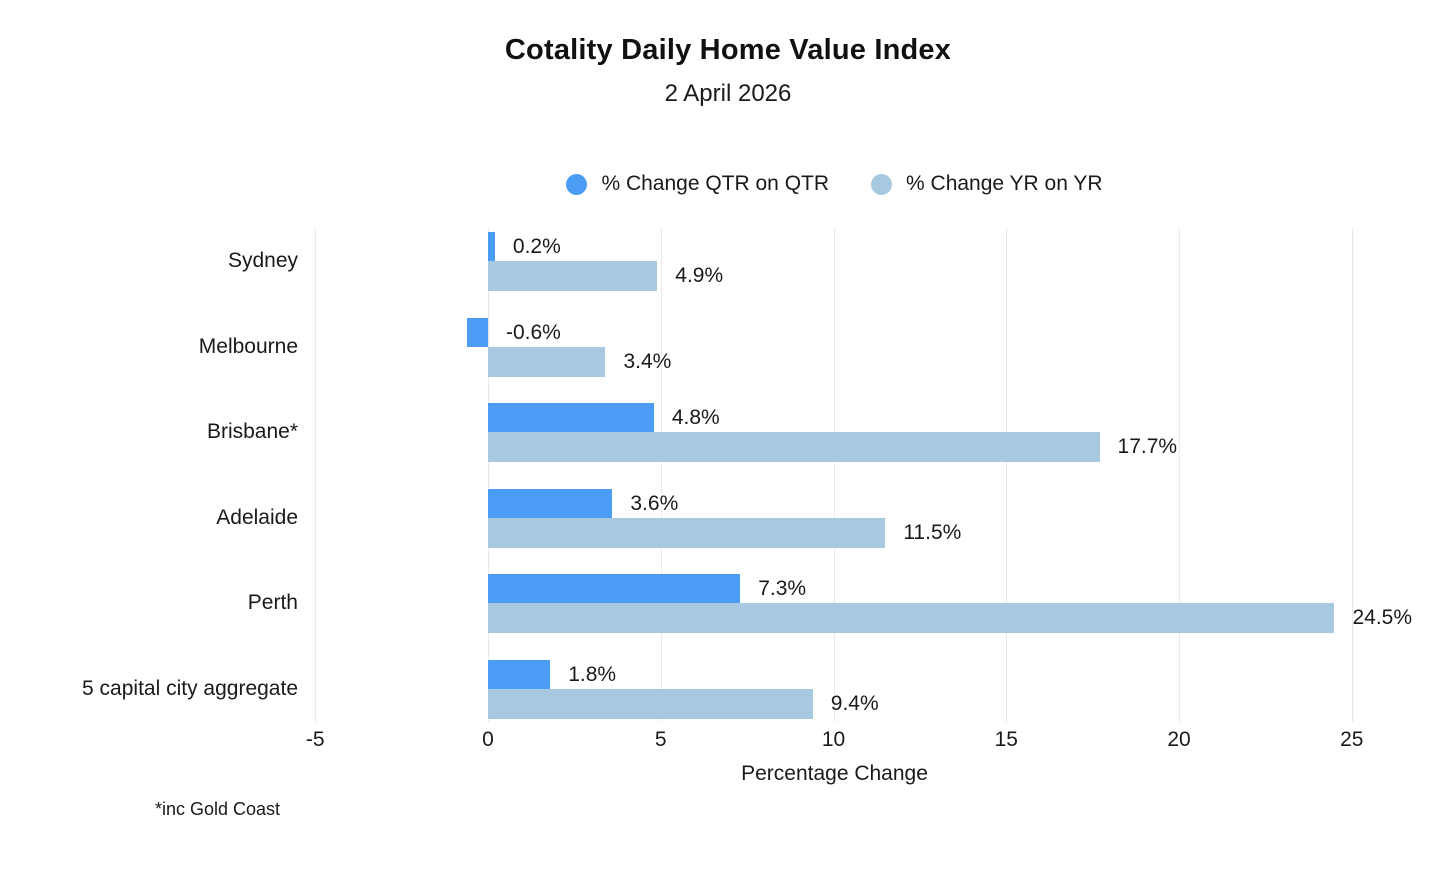 Image resolution: width=1456 pixels, height=874 pixels. What do you see at coordinates (834, 184) in the screenshot?
I see `legend: % Change QTR on QTR % Change YR on YR` at bounding box center [834, 184].